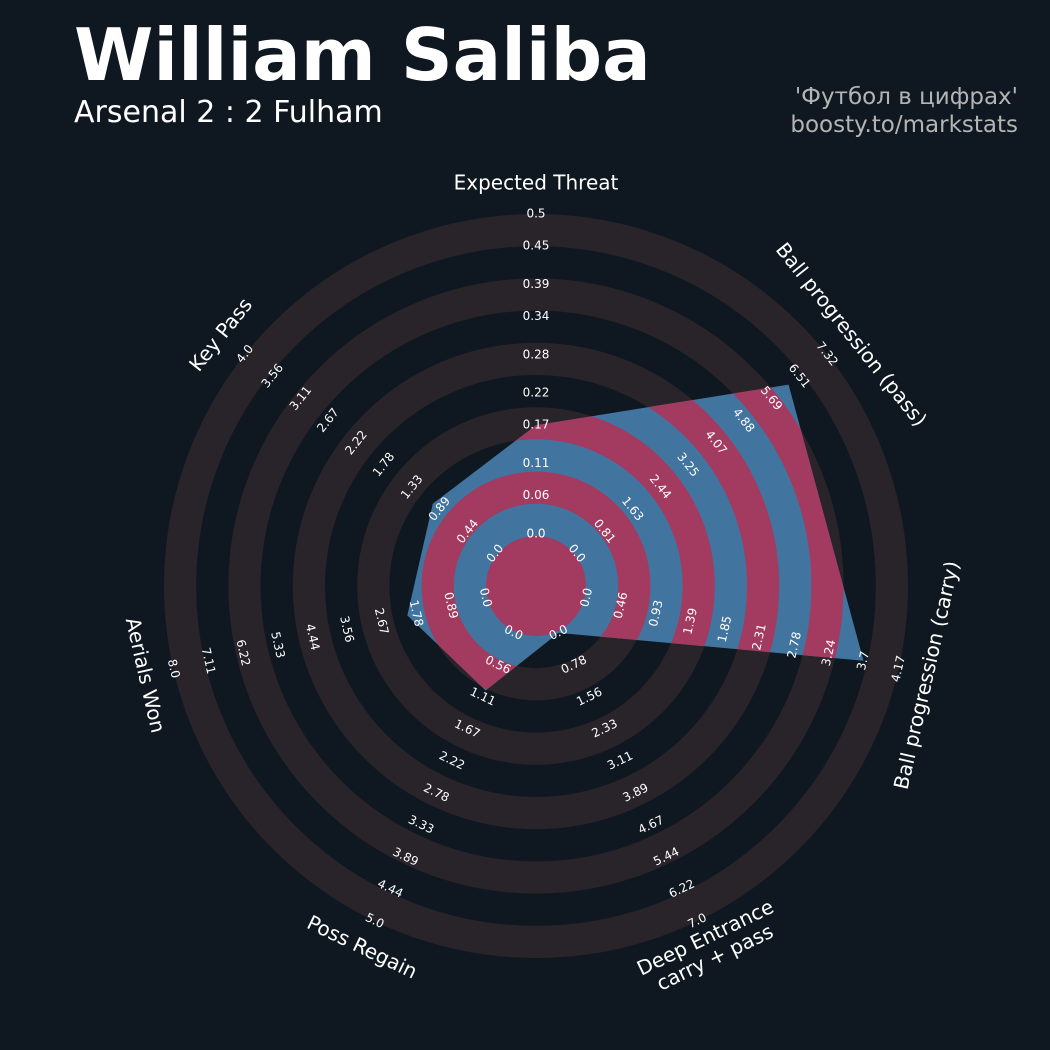 This screenshot has height=1050, width=1050. Describe the element at coordinates (904, 125) in the screenshot. I see `credit: boosty.to/markstats` at that location.